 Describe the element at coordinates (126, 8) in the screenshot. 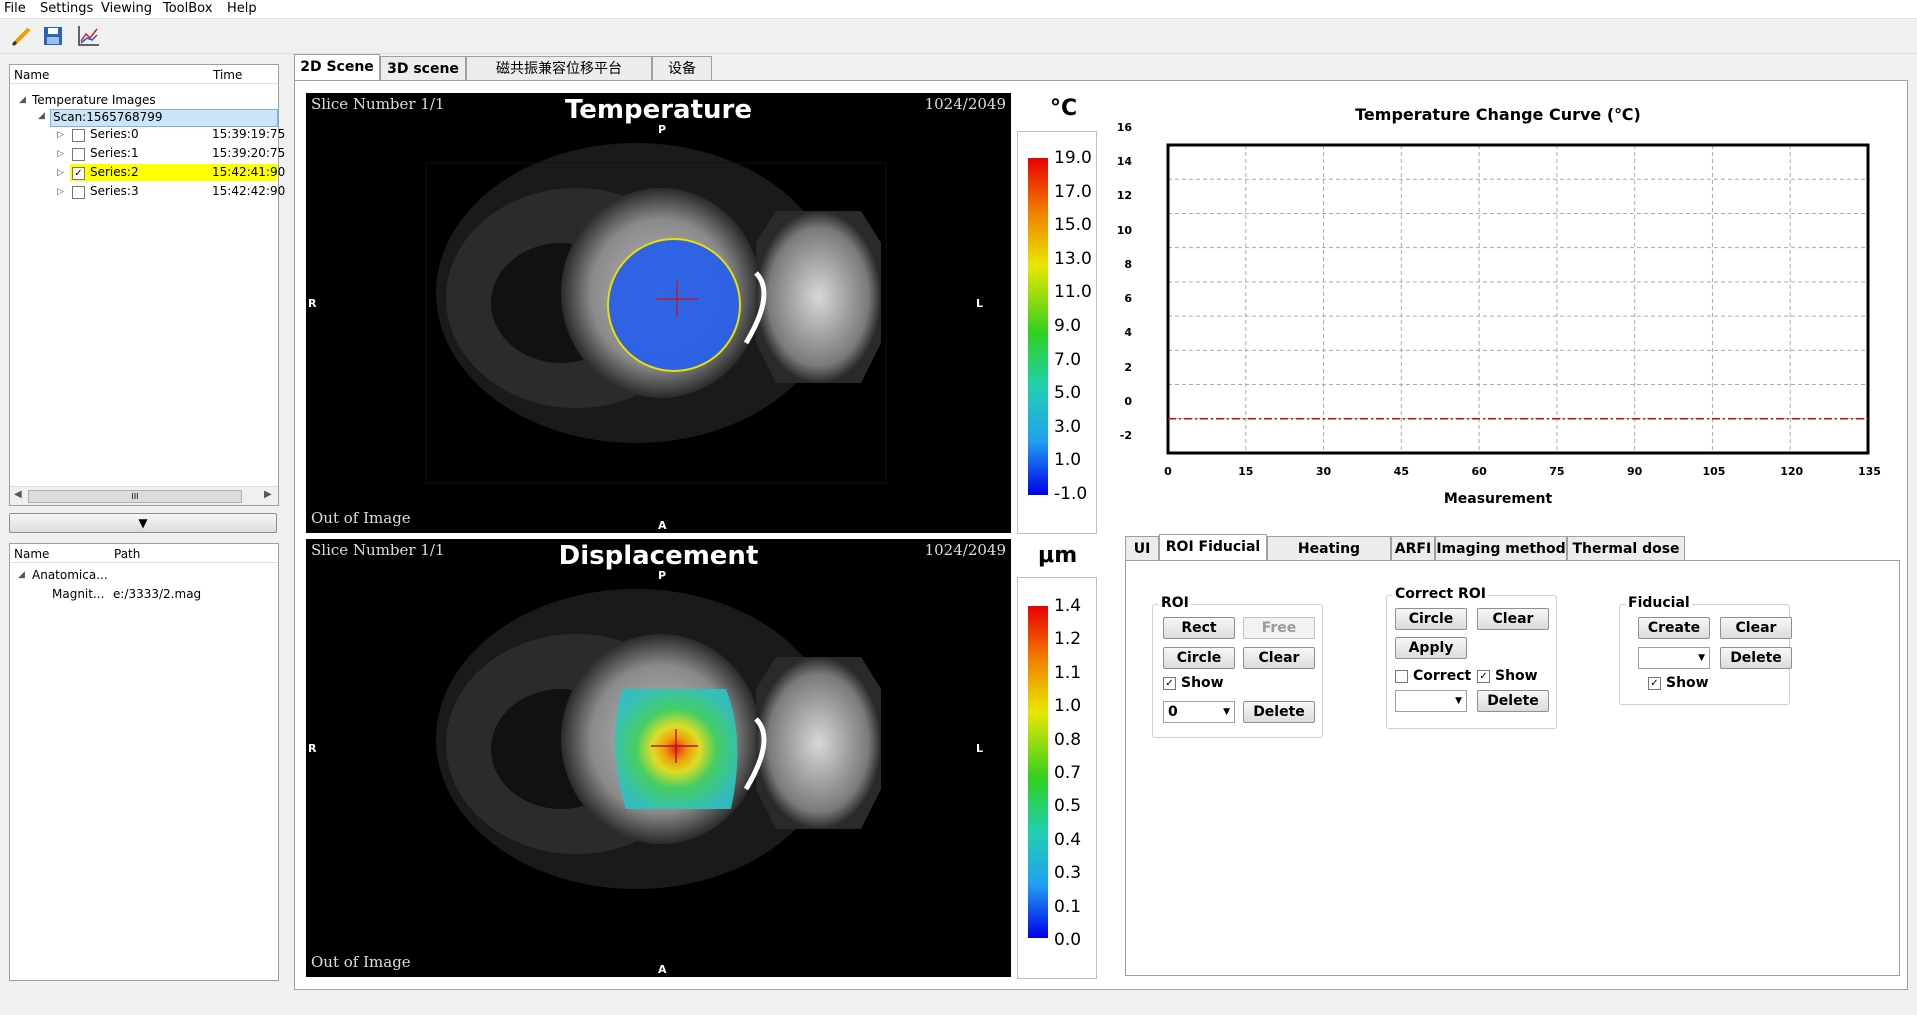

I see `menu-viewing: Viewing` at that location.